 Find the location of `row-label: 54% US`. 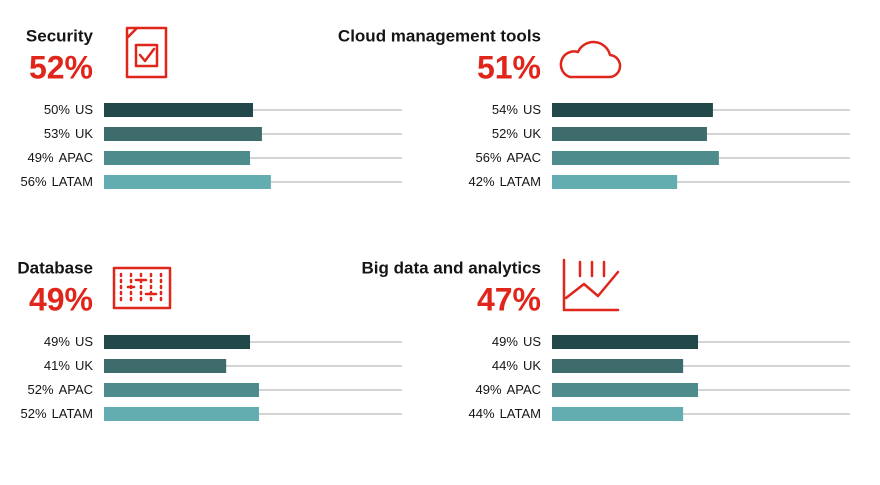

row-label: 54% US is located at coordinates (516, 109).